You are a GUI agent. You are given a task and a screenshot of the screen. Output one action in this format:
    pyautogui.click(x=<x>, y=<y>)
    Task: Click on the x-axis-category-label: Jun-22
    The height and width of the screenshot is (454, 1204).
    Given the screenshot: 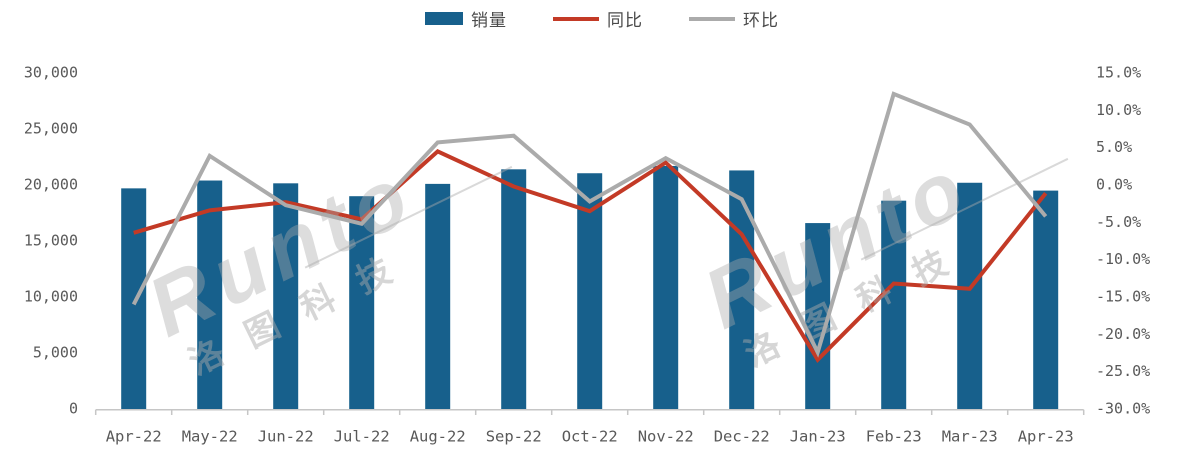 What is the action you would take?
    pyautogui.click(x=286, y=437)
    